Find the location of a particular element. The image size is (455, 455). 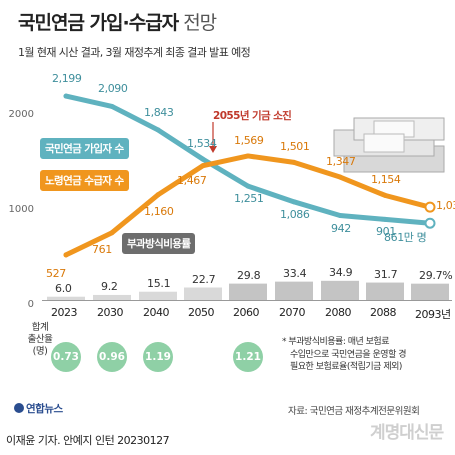

bar-value-label: 15.1 is located at coordinates (159, 283).